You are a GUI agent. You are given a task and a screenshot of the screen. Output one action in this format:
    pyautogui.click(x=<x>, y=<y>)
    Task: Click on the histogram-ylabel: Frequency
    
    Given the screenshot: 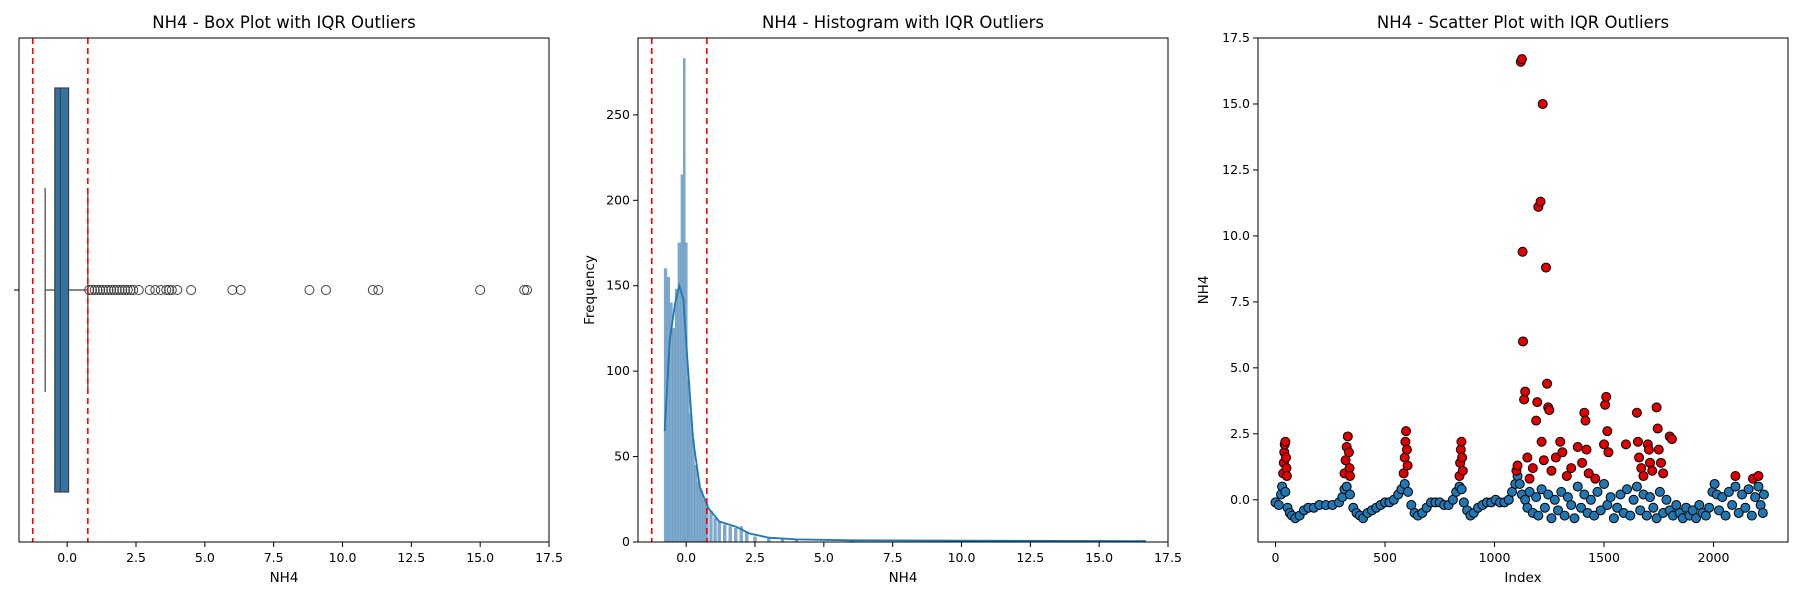 What is the action you would take?
    pyautogui.click(x=590, y=290)
    